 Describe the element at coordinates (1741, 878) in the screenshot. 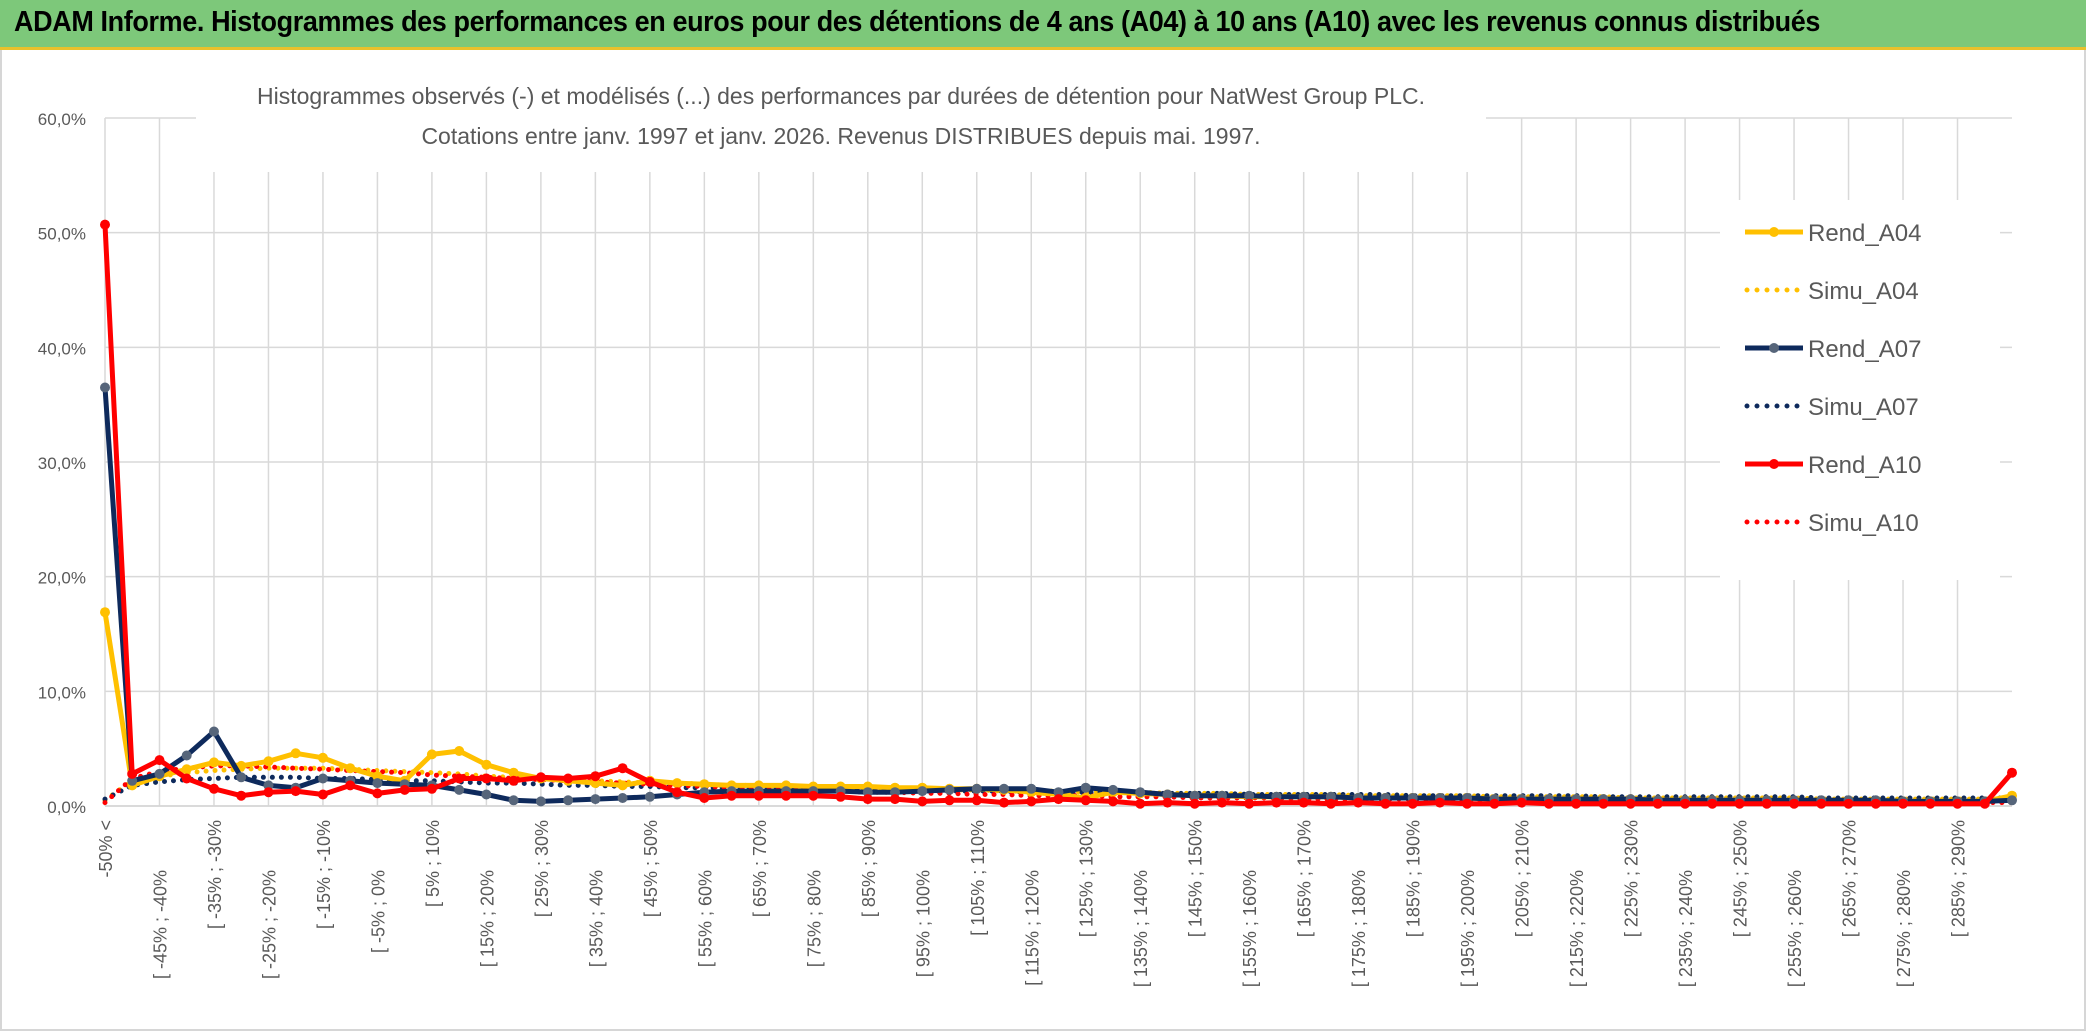

I see `x-tick-label: [ 245% ; 250%` at that location.